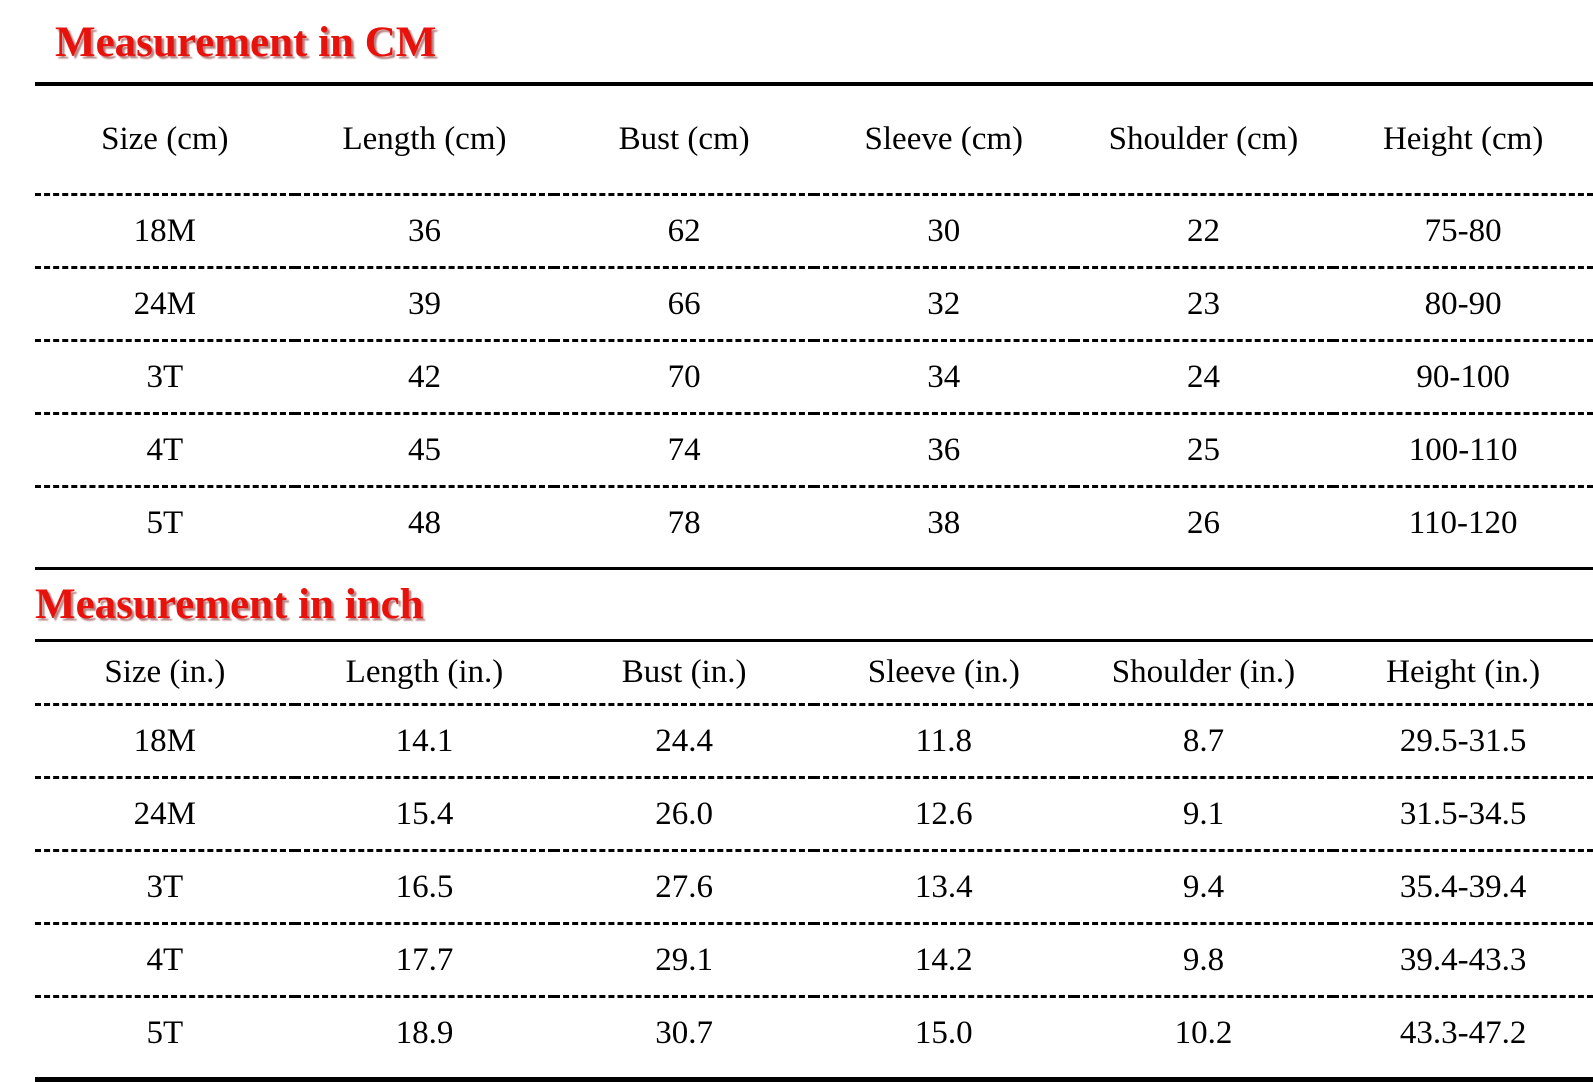 This screenshot has width=1593, height=1082. Describe the element at coordinates (424, 377) in the screenshot. I see `value-cell: 42` at that location.